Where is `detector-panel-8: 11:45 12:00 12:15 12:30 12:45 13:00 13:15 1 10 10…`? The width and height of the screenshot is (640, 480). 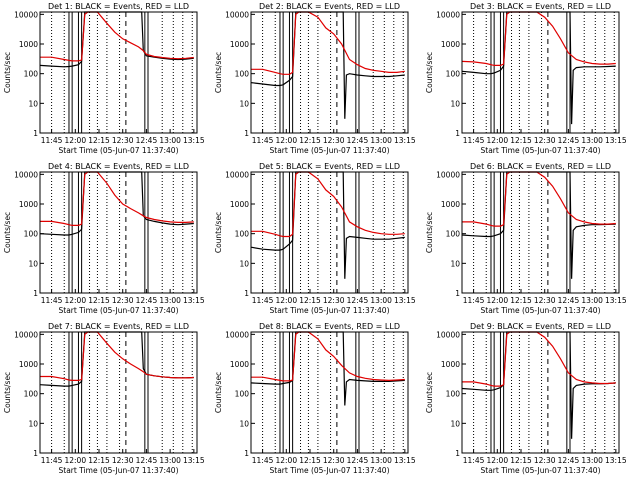 detector-panel-8: 11:45 12:00 12:15 12:30 12:45 13:00 13:15 1 10 10… is located at coordinates (315, 398).